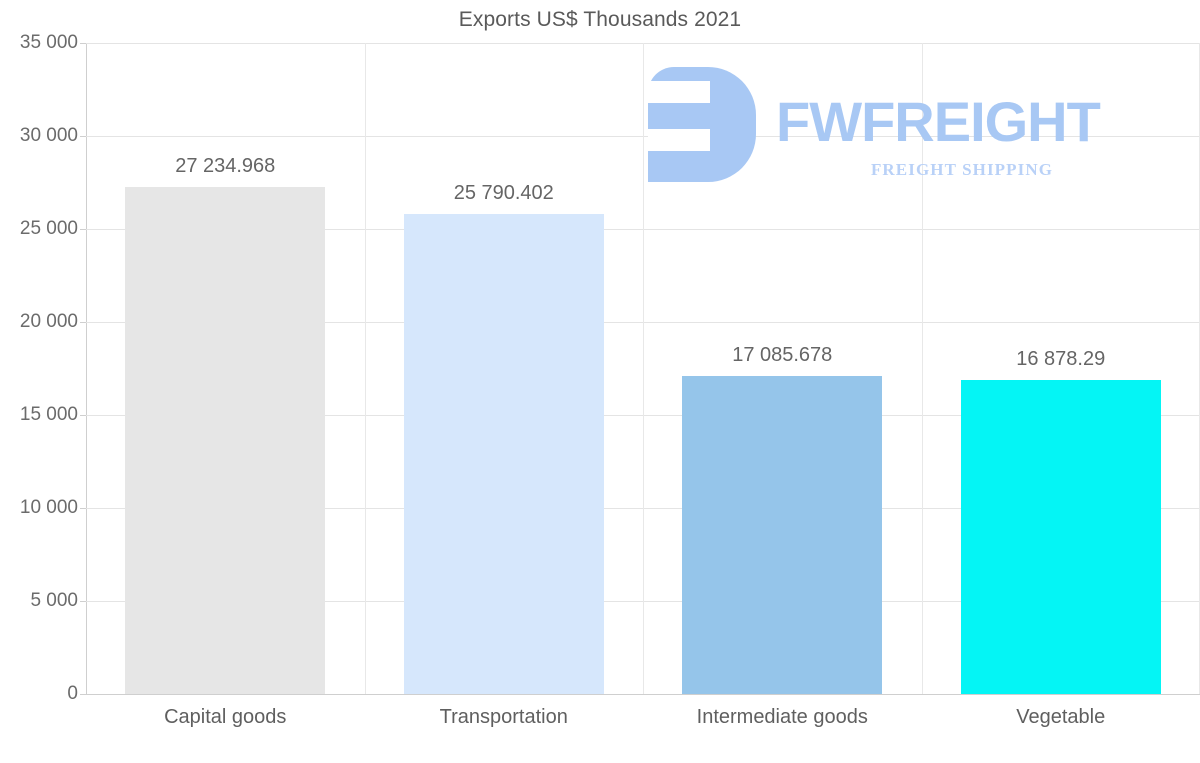  I want to click on y-axis-line, so click(86, 369).